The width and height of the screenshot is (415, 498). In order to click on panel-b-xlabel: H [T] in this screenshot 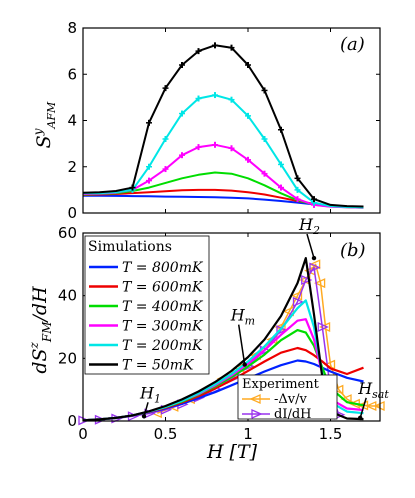, I will do `click(232, 452)`.